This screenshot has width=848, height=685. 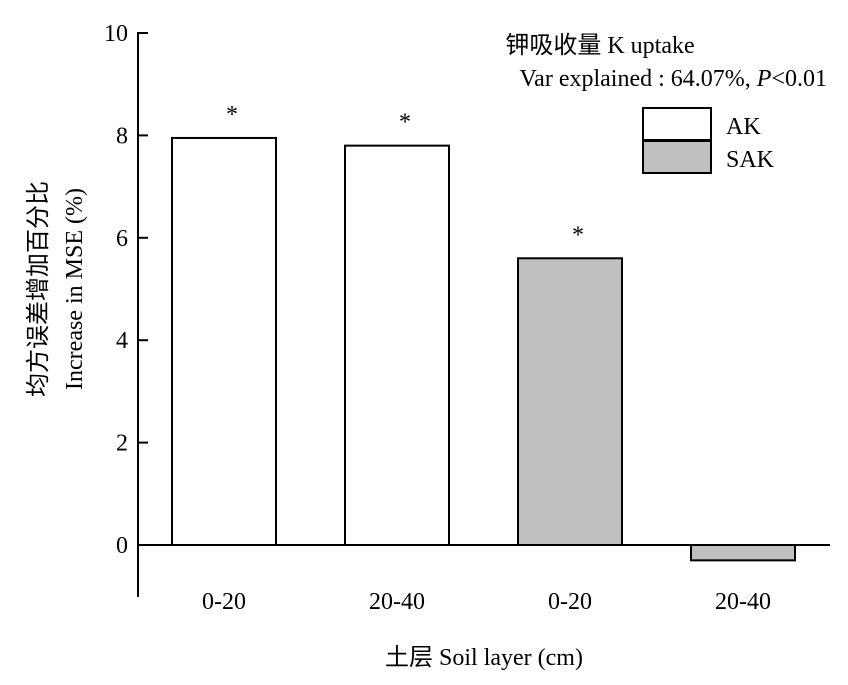 What do you see at coordinates (599, 45) in the screenshot?
I see `chart-title-line1: 钾吸收量 K uptake` at bounding box center [599, 45].